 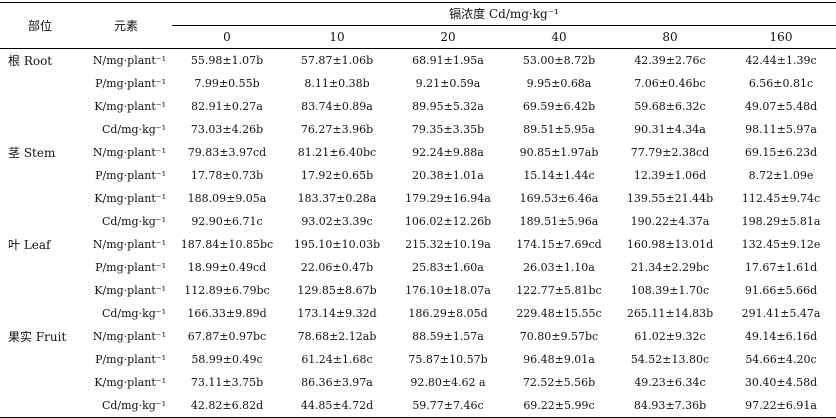 What do you see at coordinates (448, 336) in the screenshot?
I see `value-cell: 88.59±1.57a` at bounding box center [448, 336].